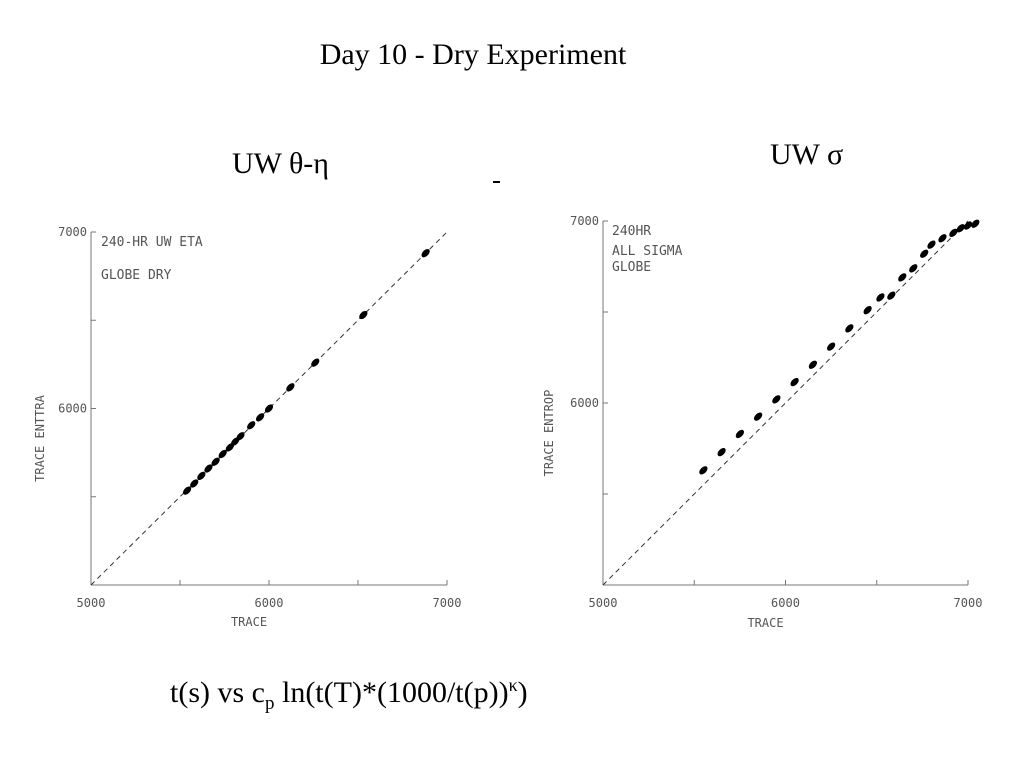  What do you see at coordinates (269, 703) in the screenshot?
I see `formula-subscript: p` at bounding box center [269, 703].